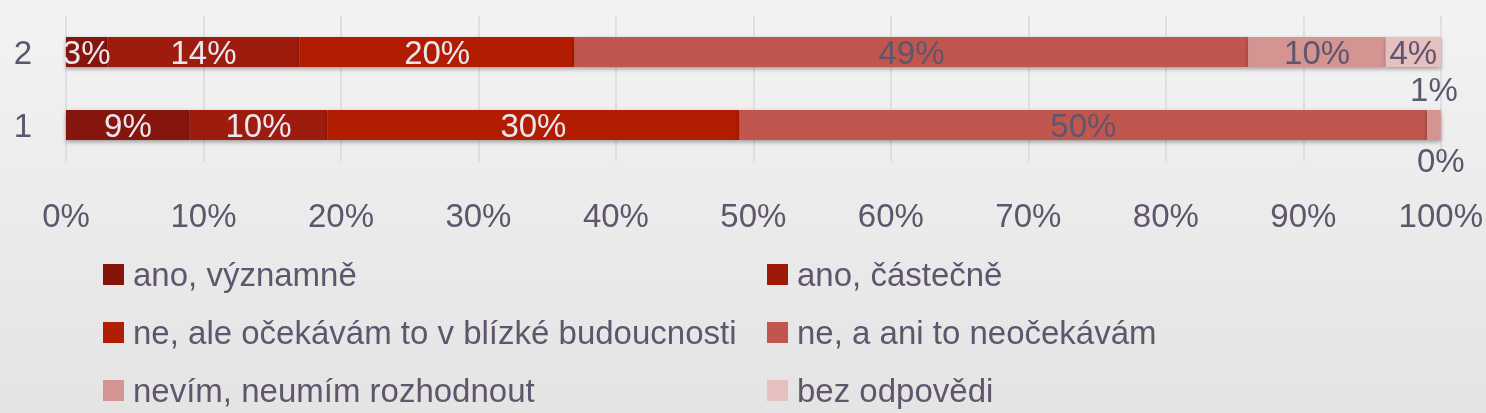 The image size is (1486, 413). What do you see at coordinates (900, 274) in the screenshot?
I see `legend-label: ano, částečně` at bounding box center [900, 274].